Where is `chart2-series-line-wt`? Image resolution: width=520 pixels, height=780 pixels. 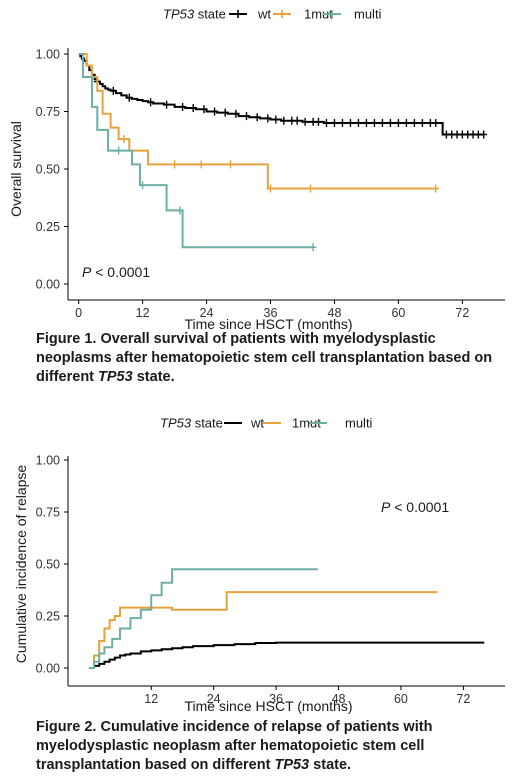
chart2-series-line-wt is located at coordinates (287, 655).